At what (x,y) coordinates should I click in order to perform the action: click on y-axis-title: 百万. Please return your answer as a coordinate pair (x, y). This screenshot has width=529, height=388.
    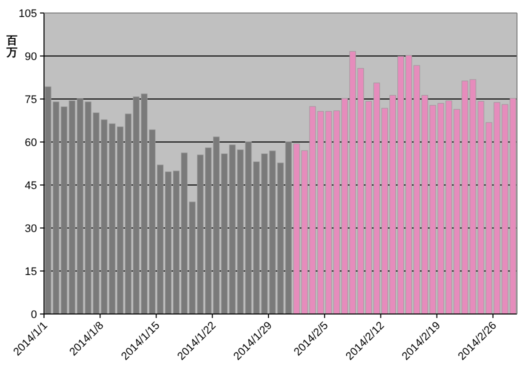
    Looking at the image, I should click on (12, 47).